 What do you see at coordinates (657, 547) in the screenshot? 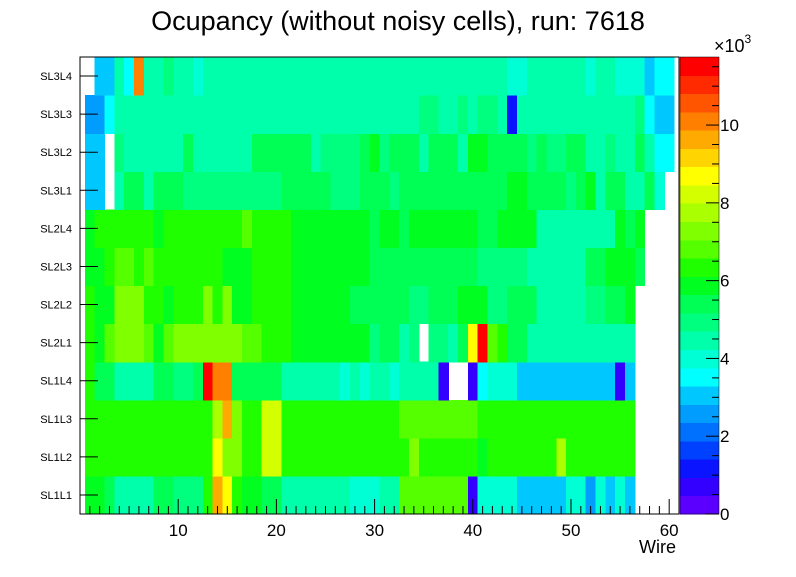
I see `x-axis-label: Wire` at bounding box center [657, 547].